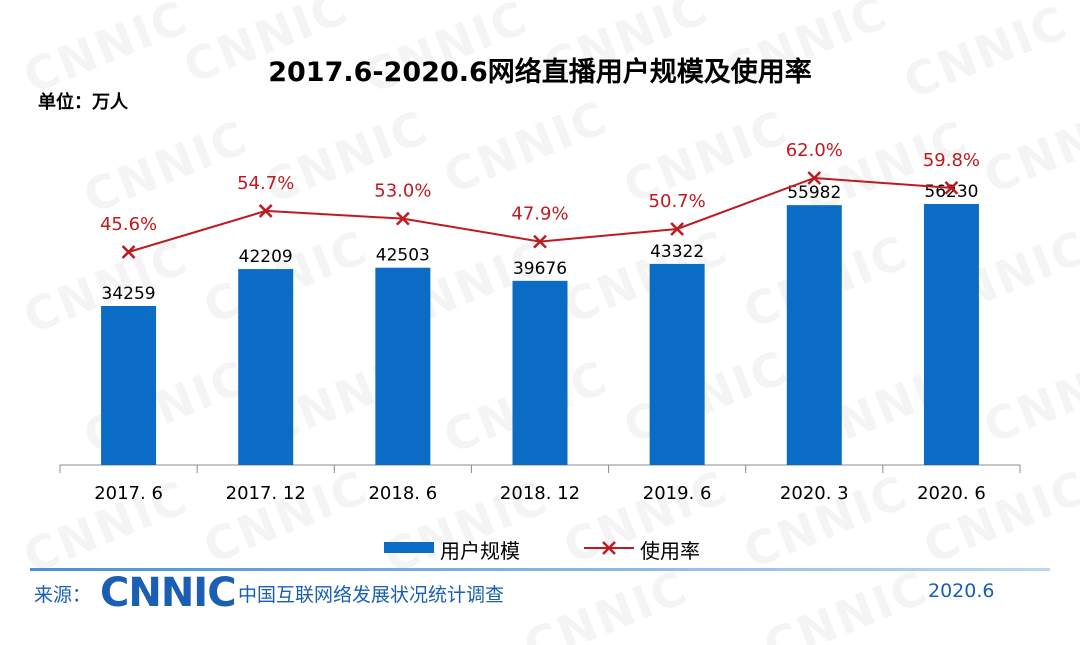 This screenshot has height=645, width=1080. Describe the element at coordinates (83, 102) in the screenshot. I see `unit-label: 单位：万人` at that location.